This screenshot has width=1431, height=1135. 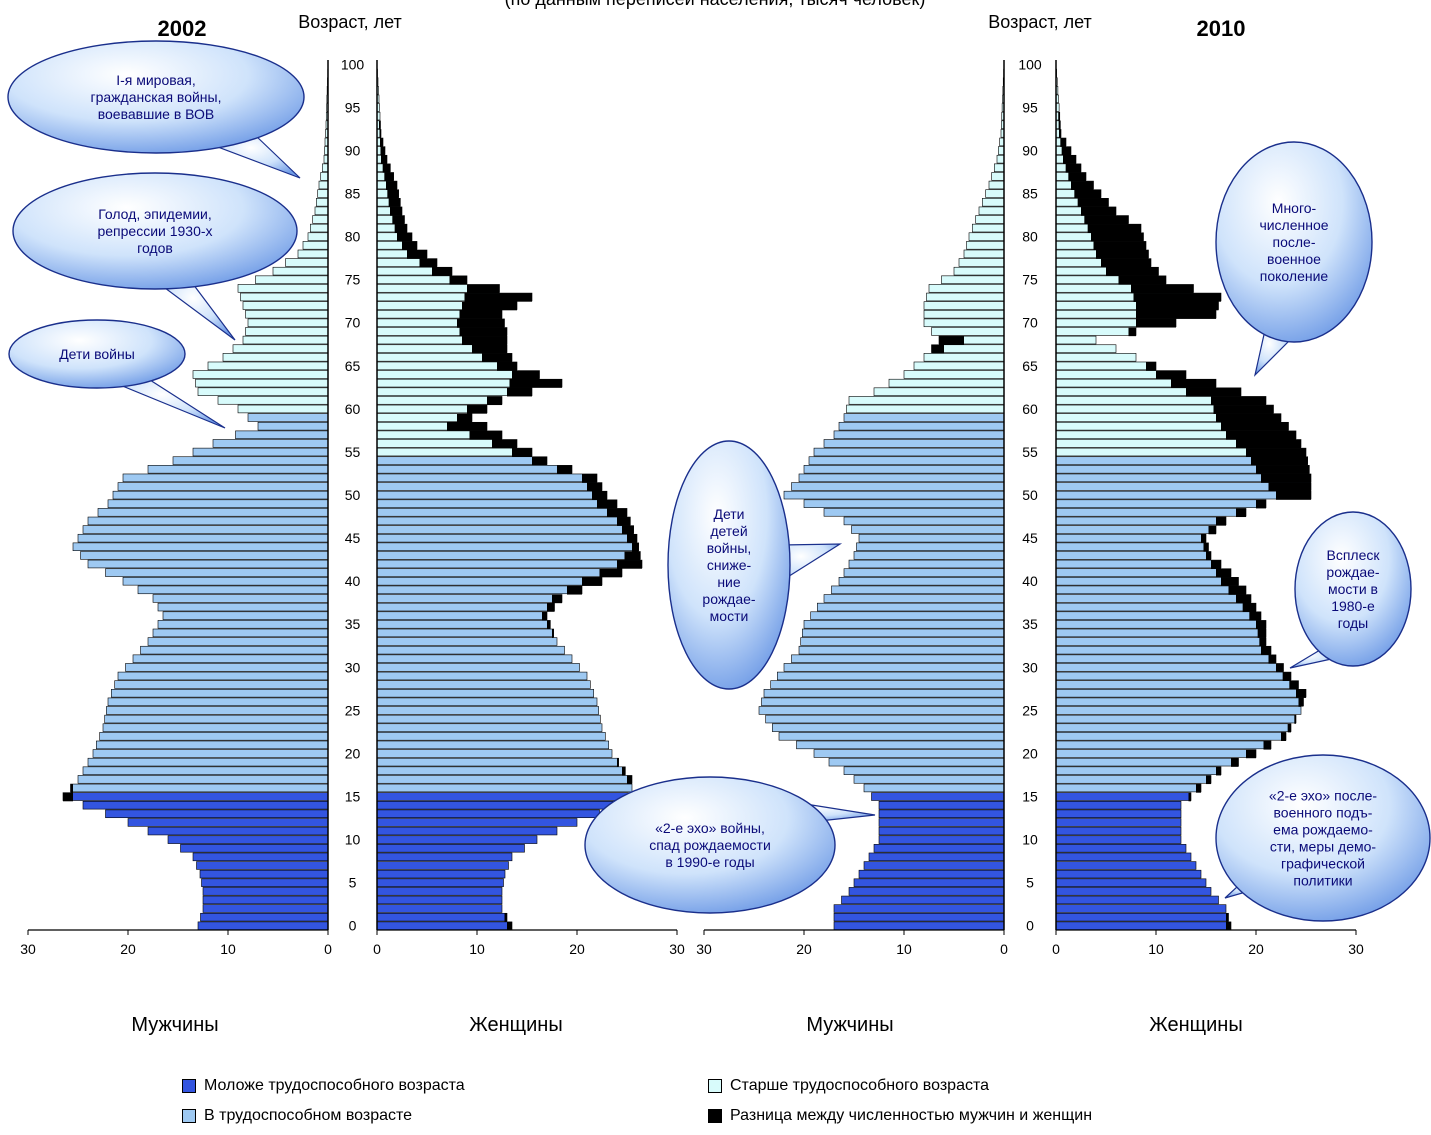 What do you see at coordinates (353, 538) in the screenshot?
I see `age-tick-label: 45` at bounding box center [353, 538].